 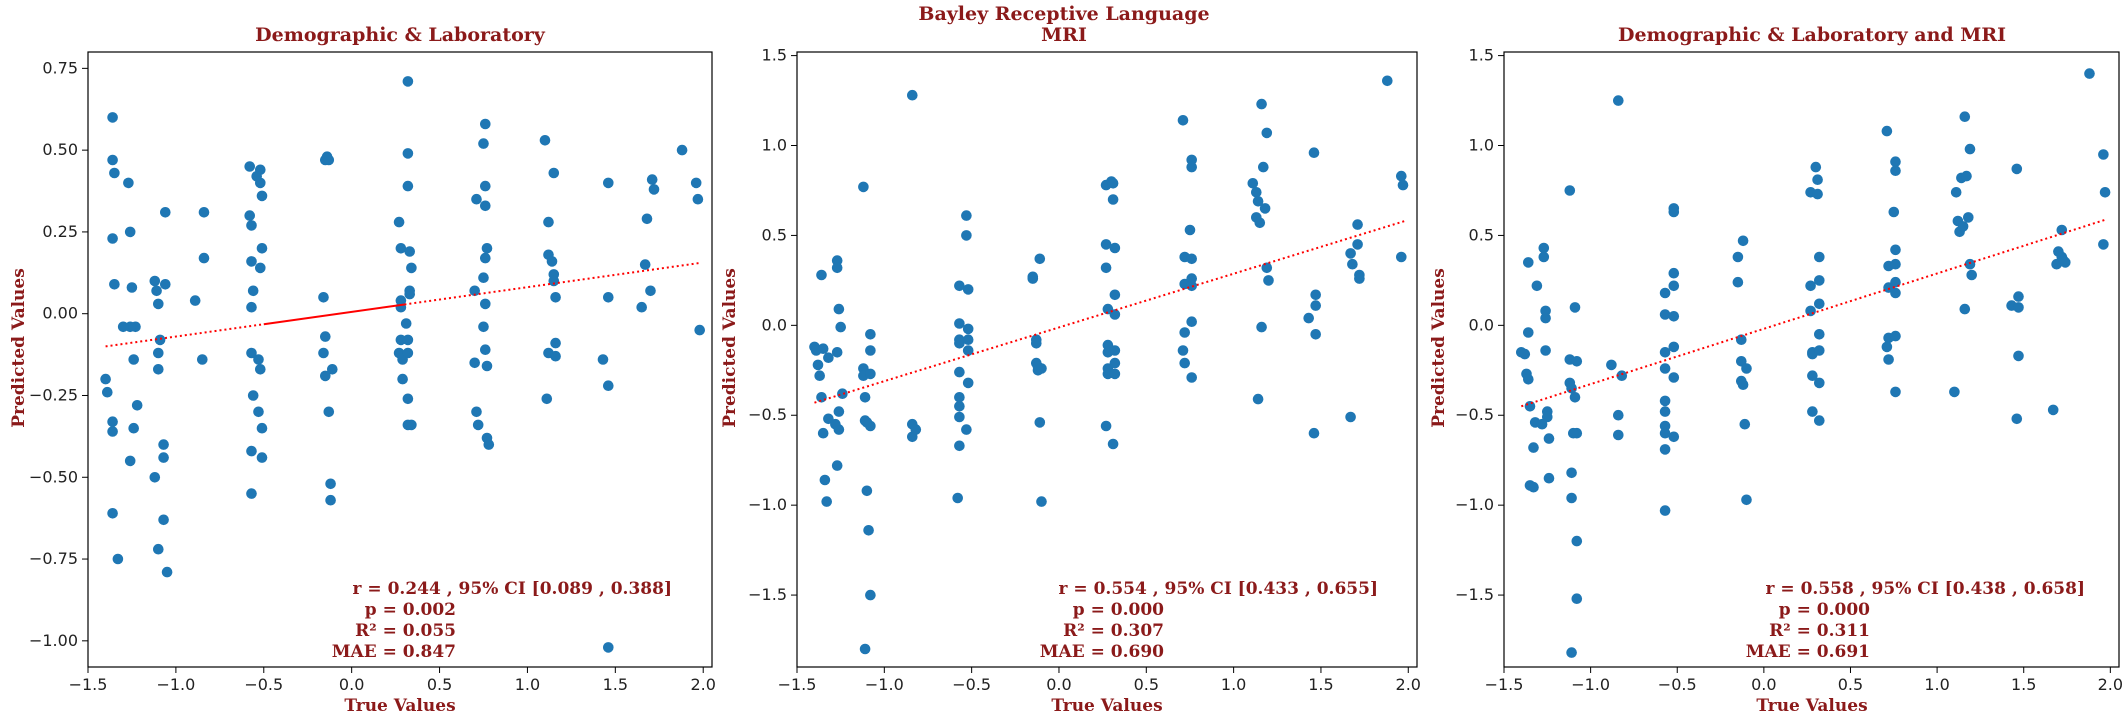 What do you see at coordinates (53, 476) in the screenshot?
I see `y-tick-label: −0.50` at bounding box center [53, 476].